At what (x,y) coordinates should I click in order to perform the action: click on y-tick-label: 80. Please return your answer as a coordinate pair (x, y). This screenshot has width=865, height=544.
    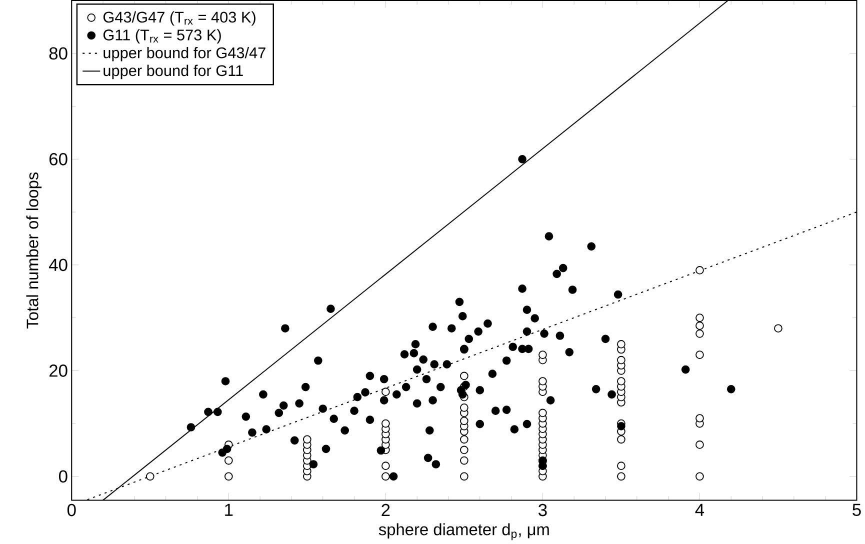
    Looking at the image, I should click on (58, 53).